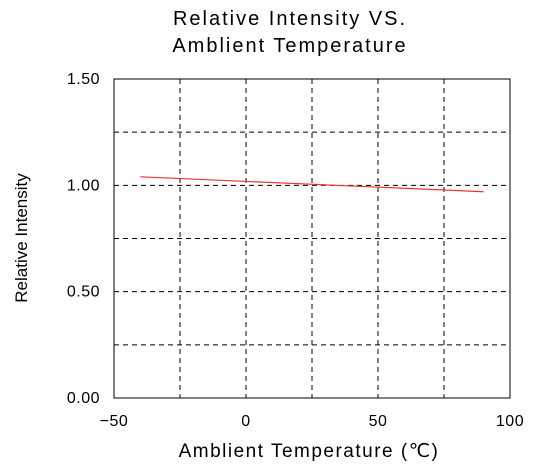 The width and height of the screenshot is (535, 475). I want to click on x-axis-label: Amblient Temperature (℃), so click(309, 451).